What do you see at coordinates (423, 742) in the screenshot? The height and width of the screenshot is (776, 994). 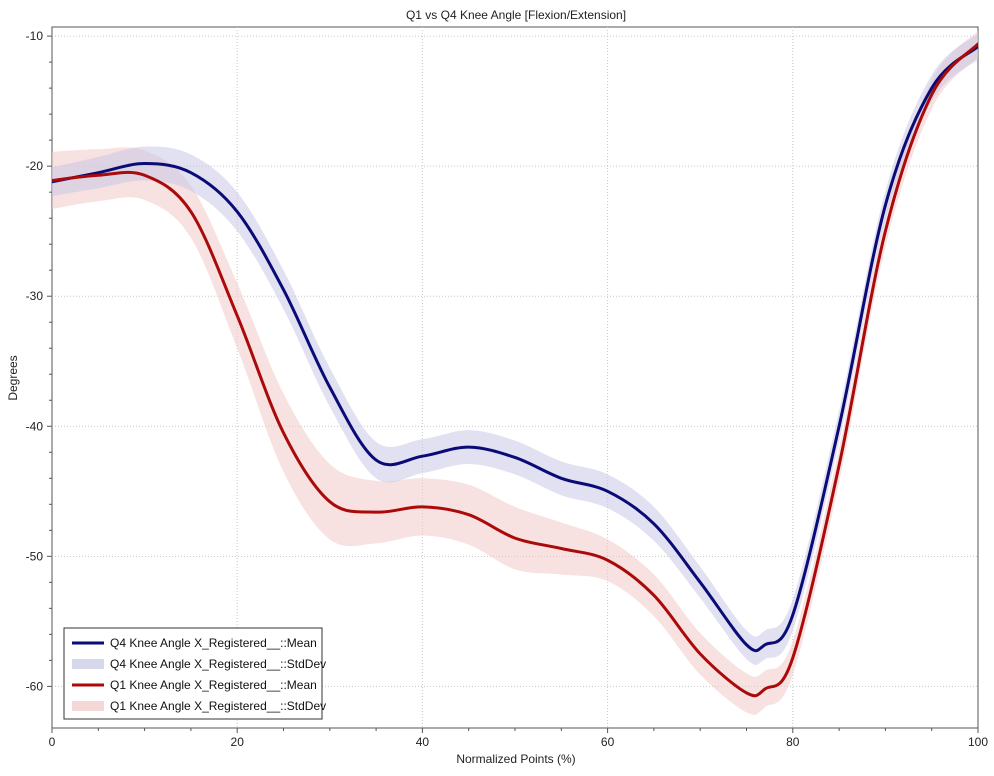 I see `x-tick-label: 40` at bounding box center [423, 742].